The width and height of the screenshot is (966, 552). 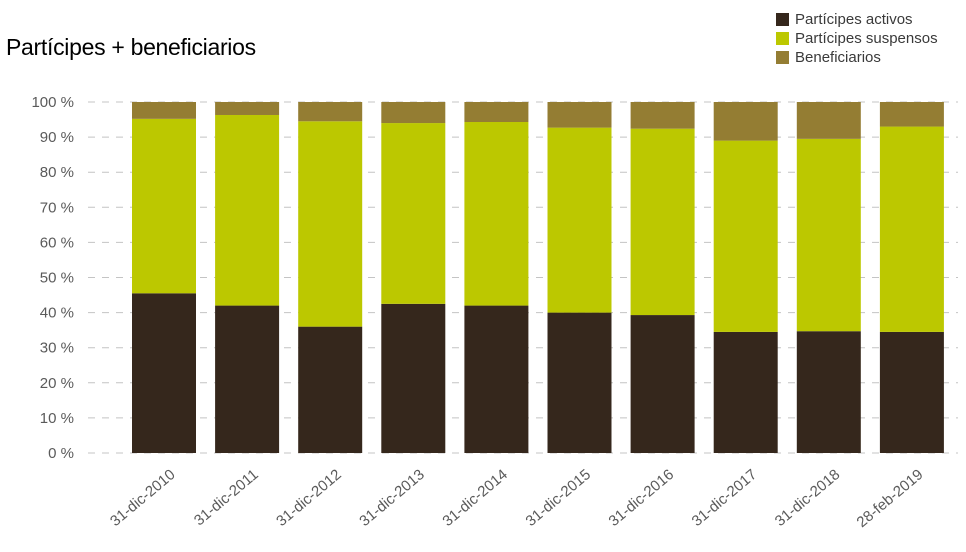 I want to click on legend-item-activos: Partícipes activos, so click(x=857, y=19).